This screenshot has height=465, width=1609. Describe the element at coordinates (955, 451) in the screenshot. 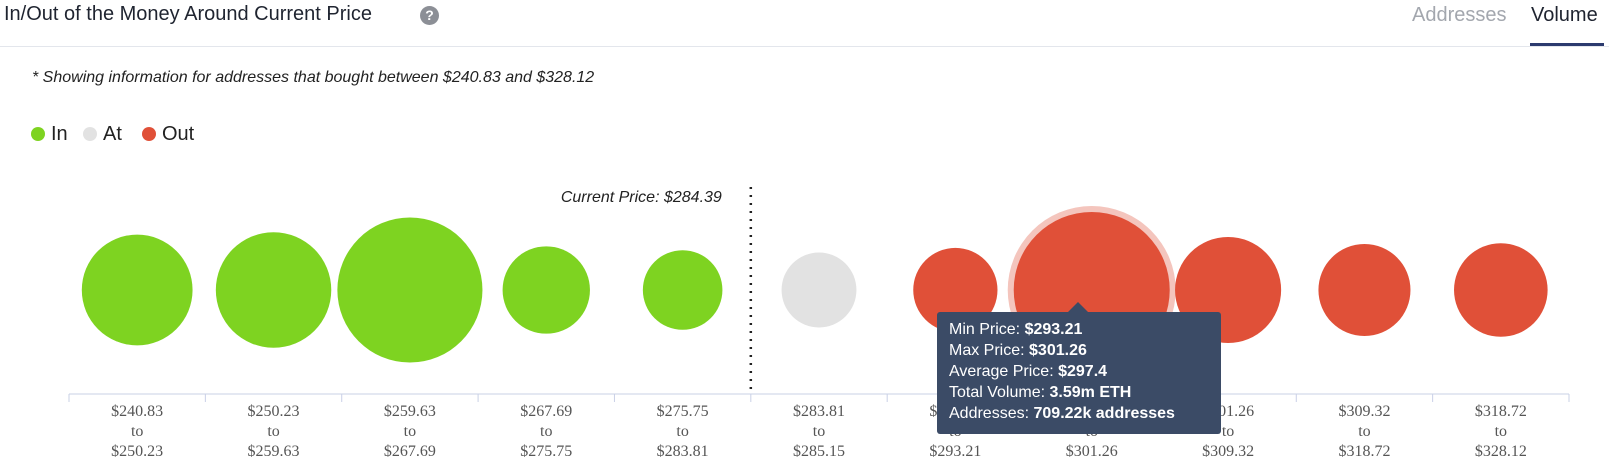

I see `x-tick-label: $293.21` at that location.